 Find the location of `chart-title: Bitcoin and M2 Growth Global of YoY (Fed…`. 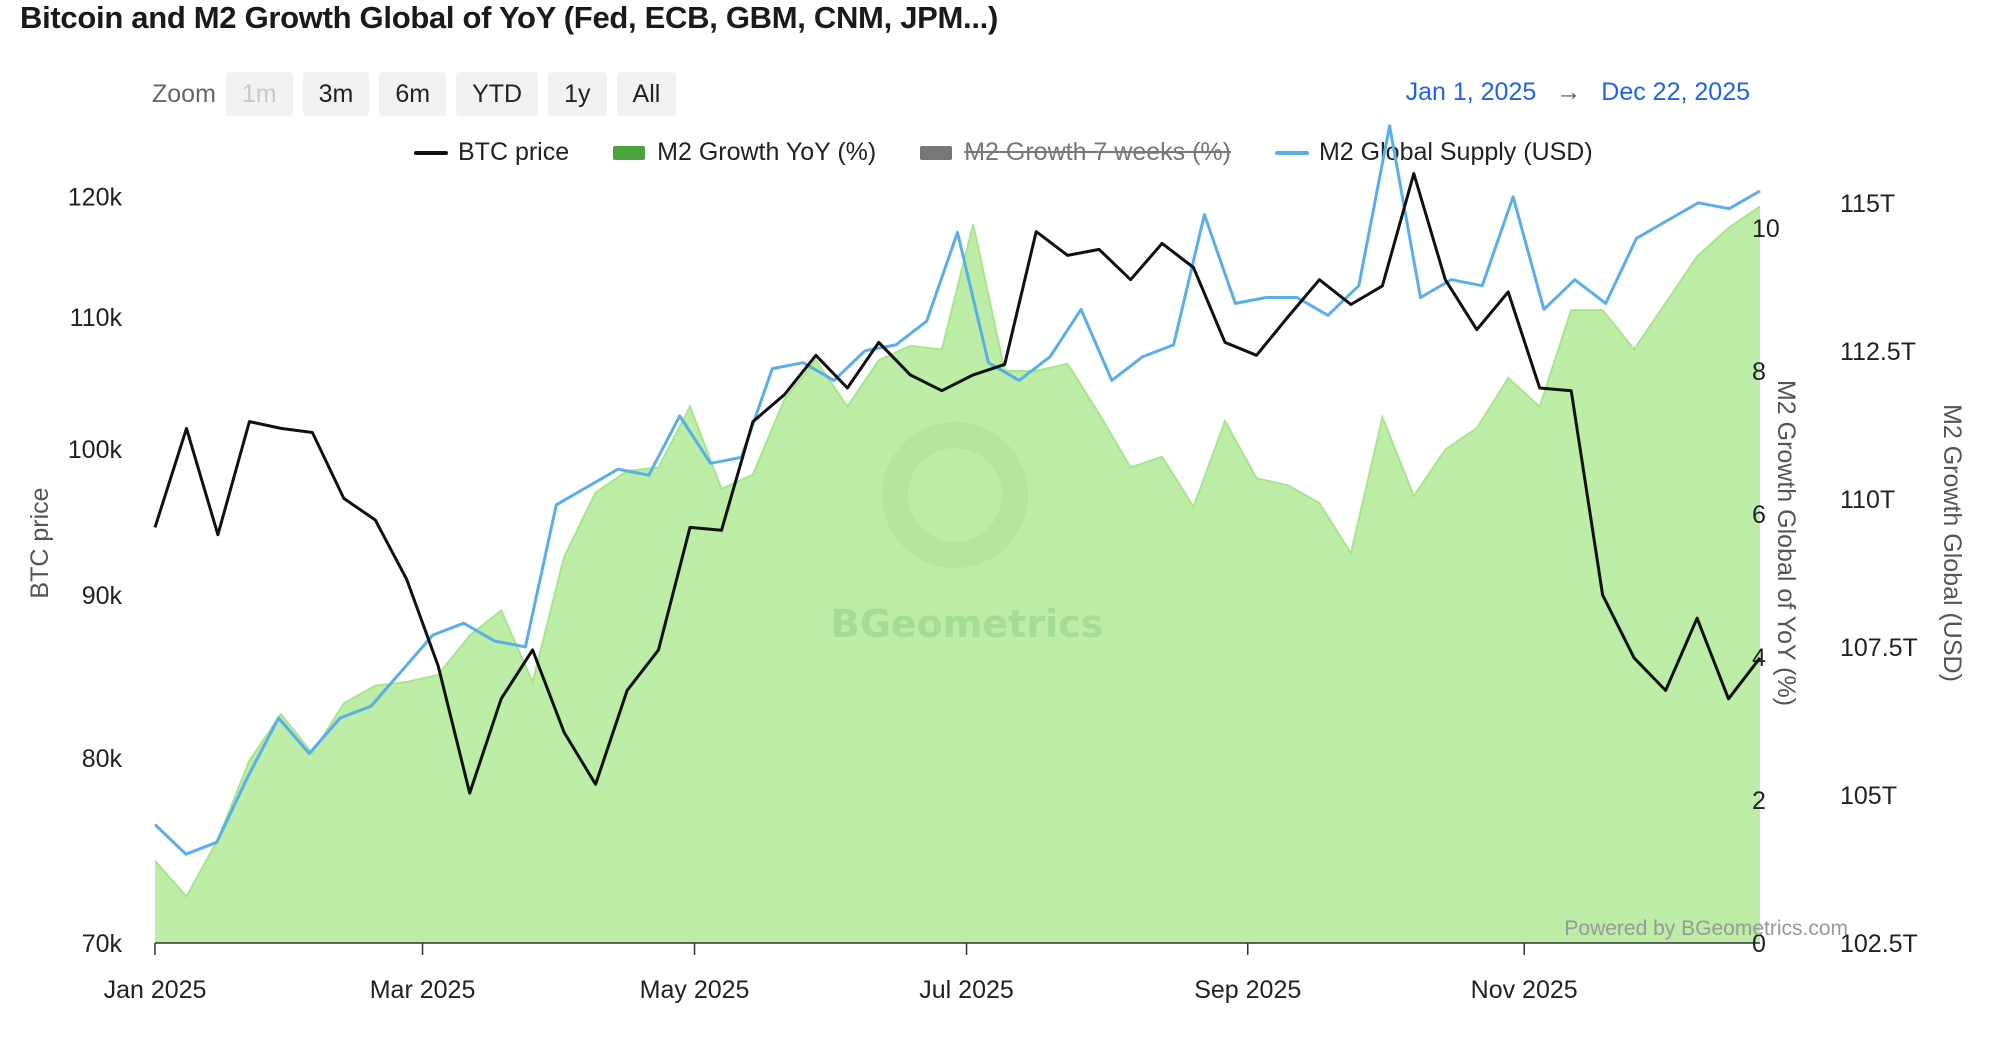

chart-title: Bitcoin and M2 Growth Global of YoY (Fed… is located at coordinates (509, 17).